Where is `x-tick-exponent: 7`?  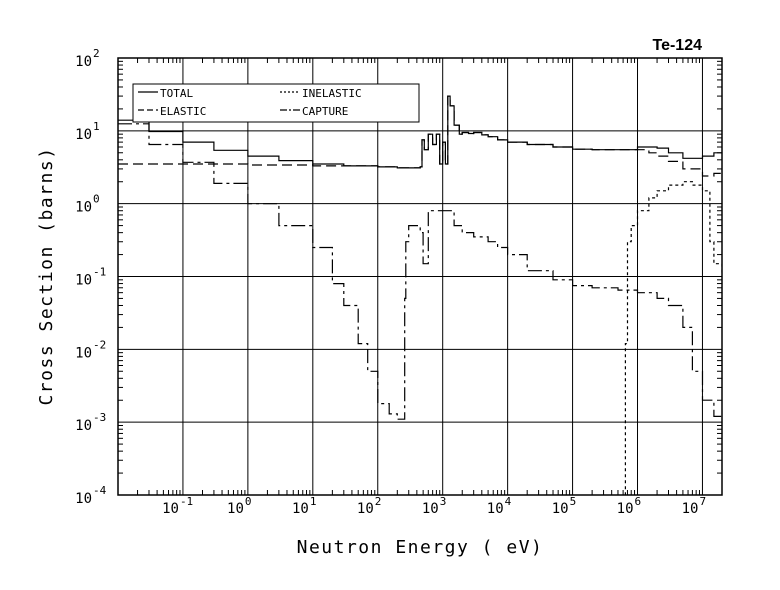
x-tick-exponent: 7 is located at coordinates (702, 501).